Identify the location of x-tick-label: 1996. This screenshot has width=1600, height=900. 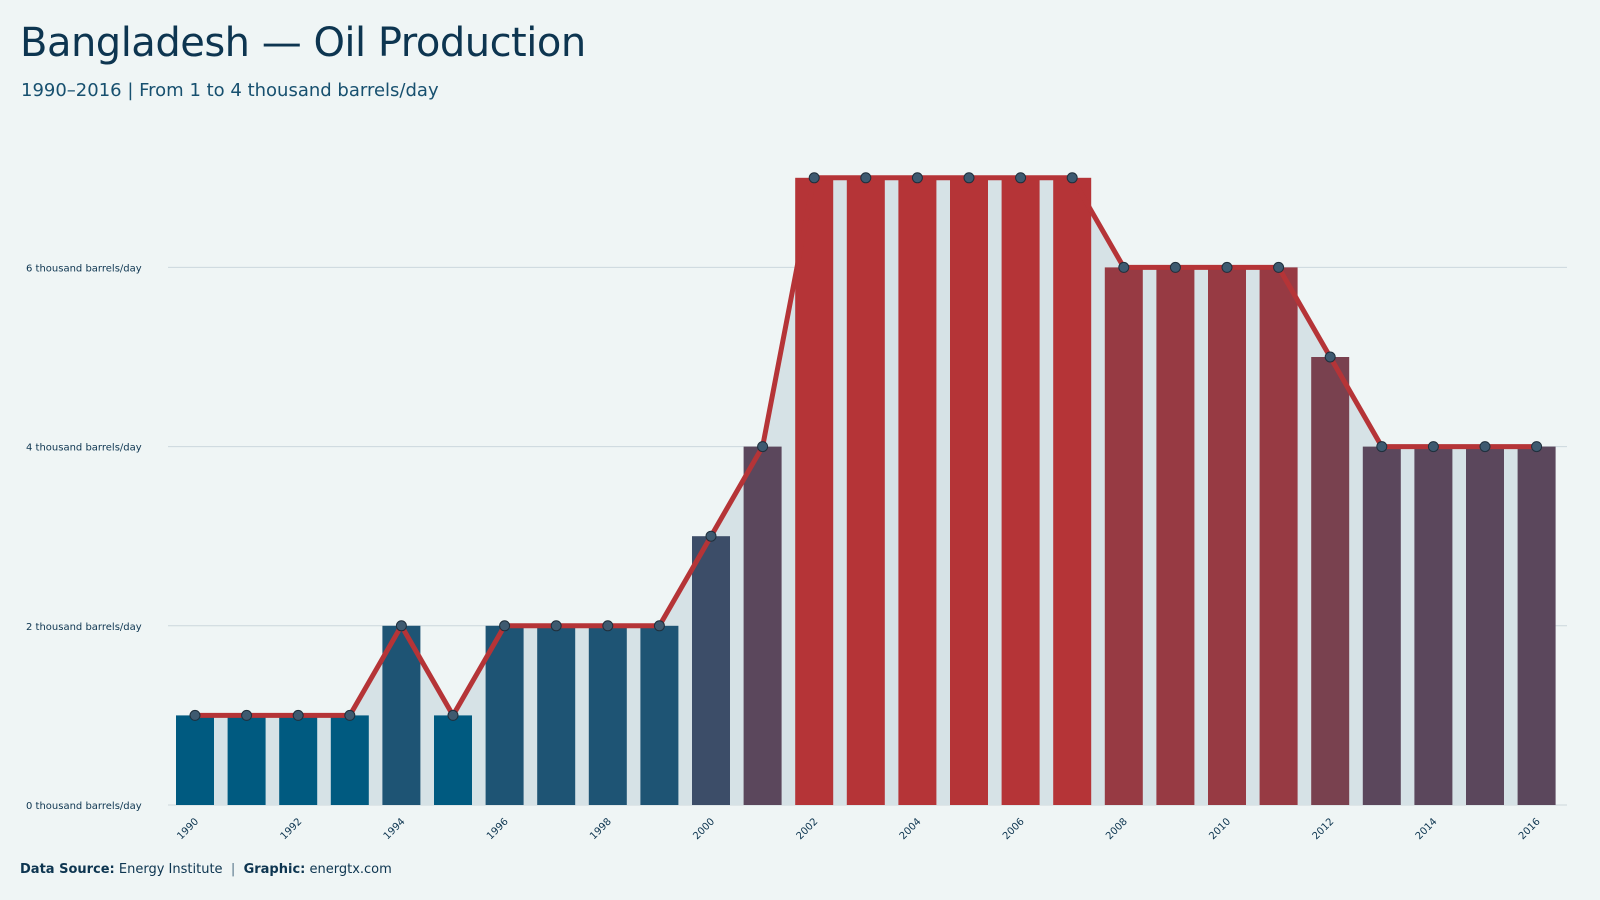
(498, 829).